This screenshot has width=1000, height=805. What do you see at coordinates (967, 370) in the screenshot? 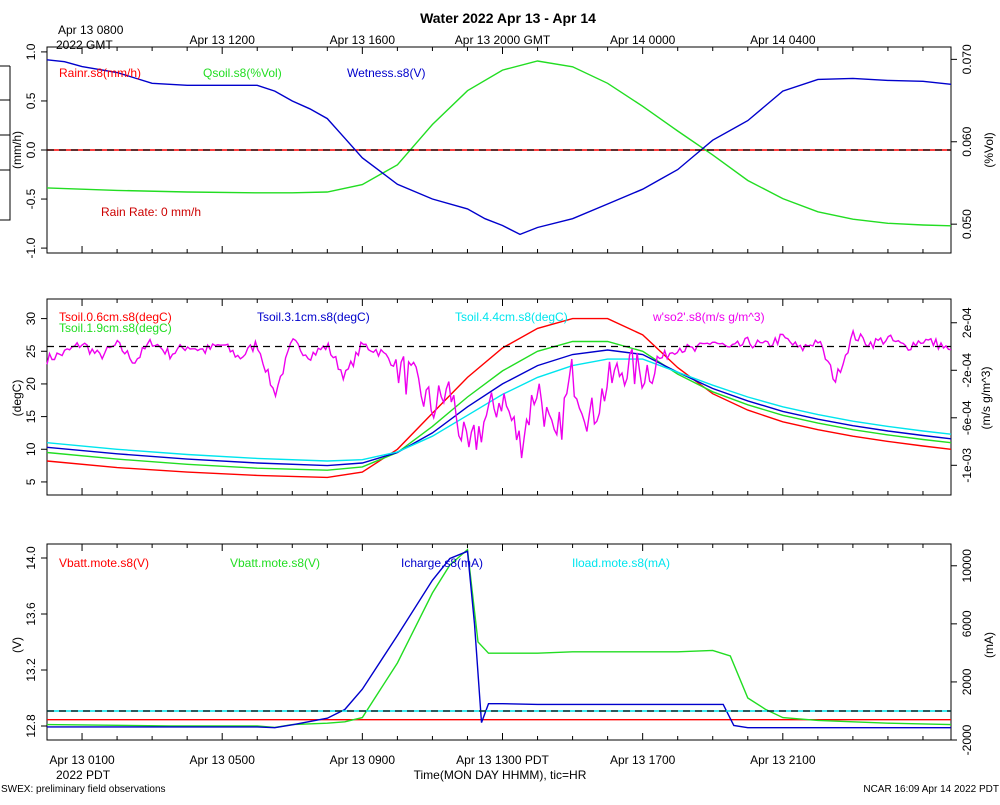
I see `y-right-tick-label: -2e-04` at bounding box center [967, 370].